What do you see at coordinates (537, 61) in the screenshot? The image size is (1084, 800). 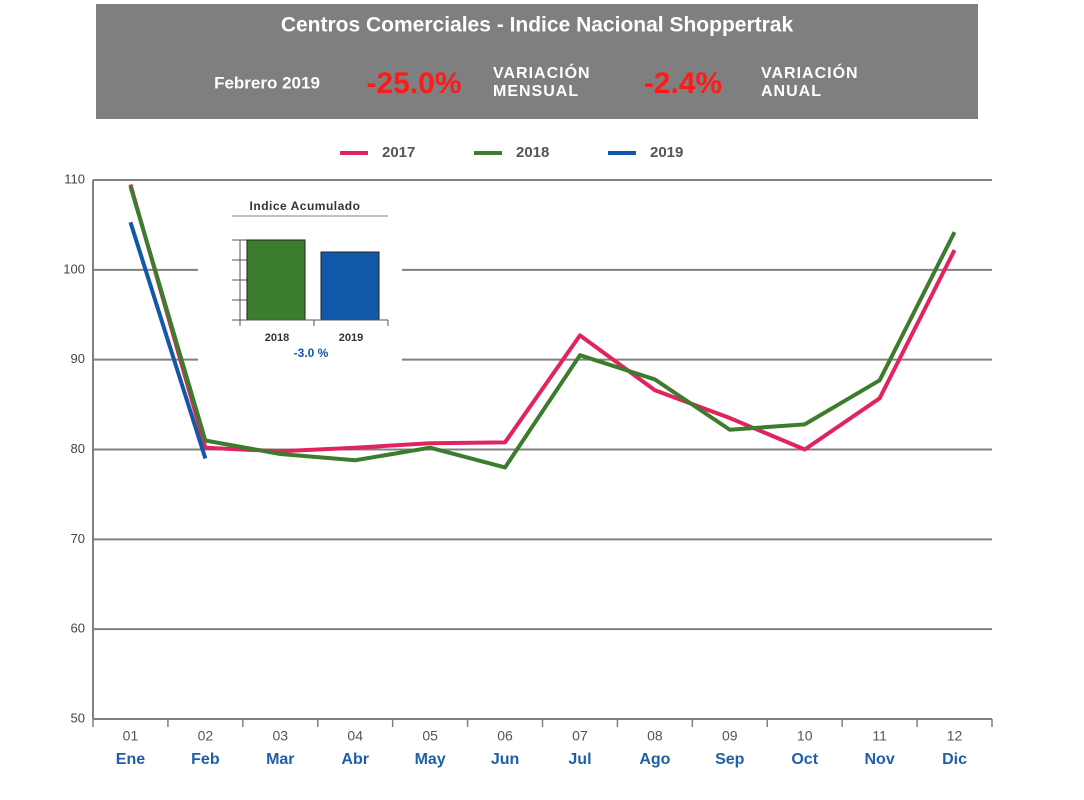 I see `header-box` at bounding box center [537, 61].